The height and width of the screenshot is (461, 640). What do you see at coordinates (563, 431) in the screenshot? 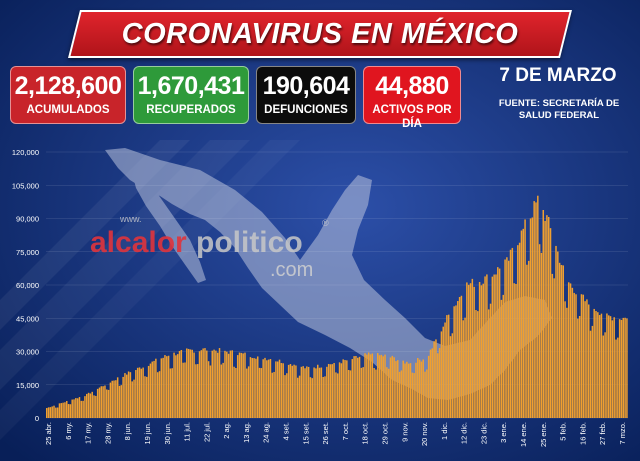
I see `x-tick-label: 5 feb.` at bounding box center [563, 431].